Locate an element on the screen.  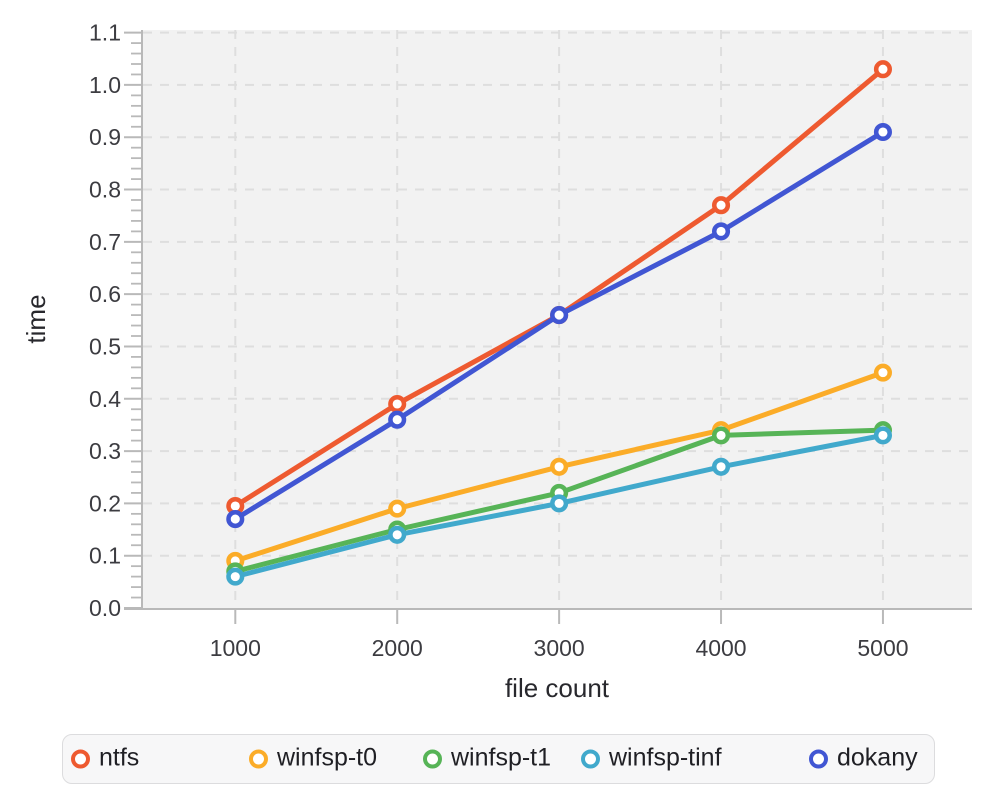
legend-item-dokany: dokany is located at coordinates (863, 758).